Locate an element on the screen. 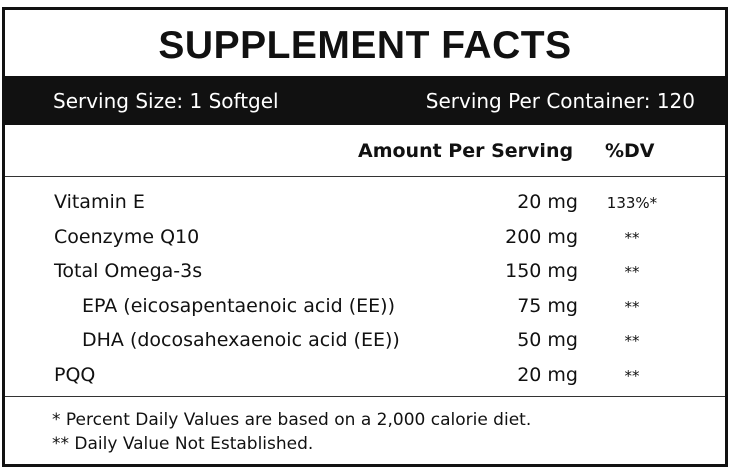 The width and height of the screenshot is (730, 474). title: SUPPLEMENT FACTS is located at coordinates (365, 45).